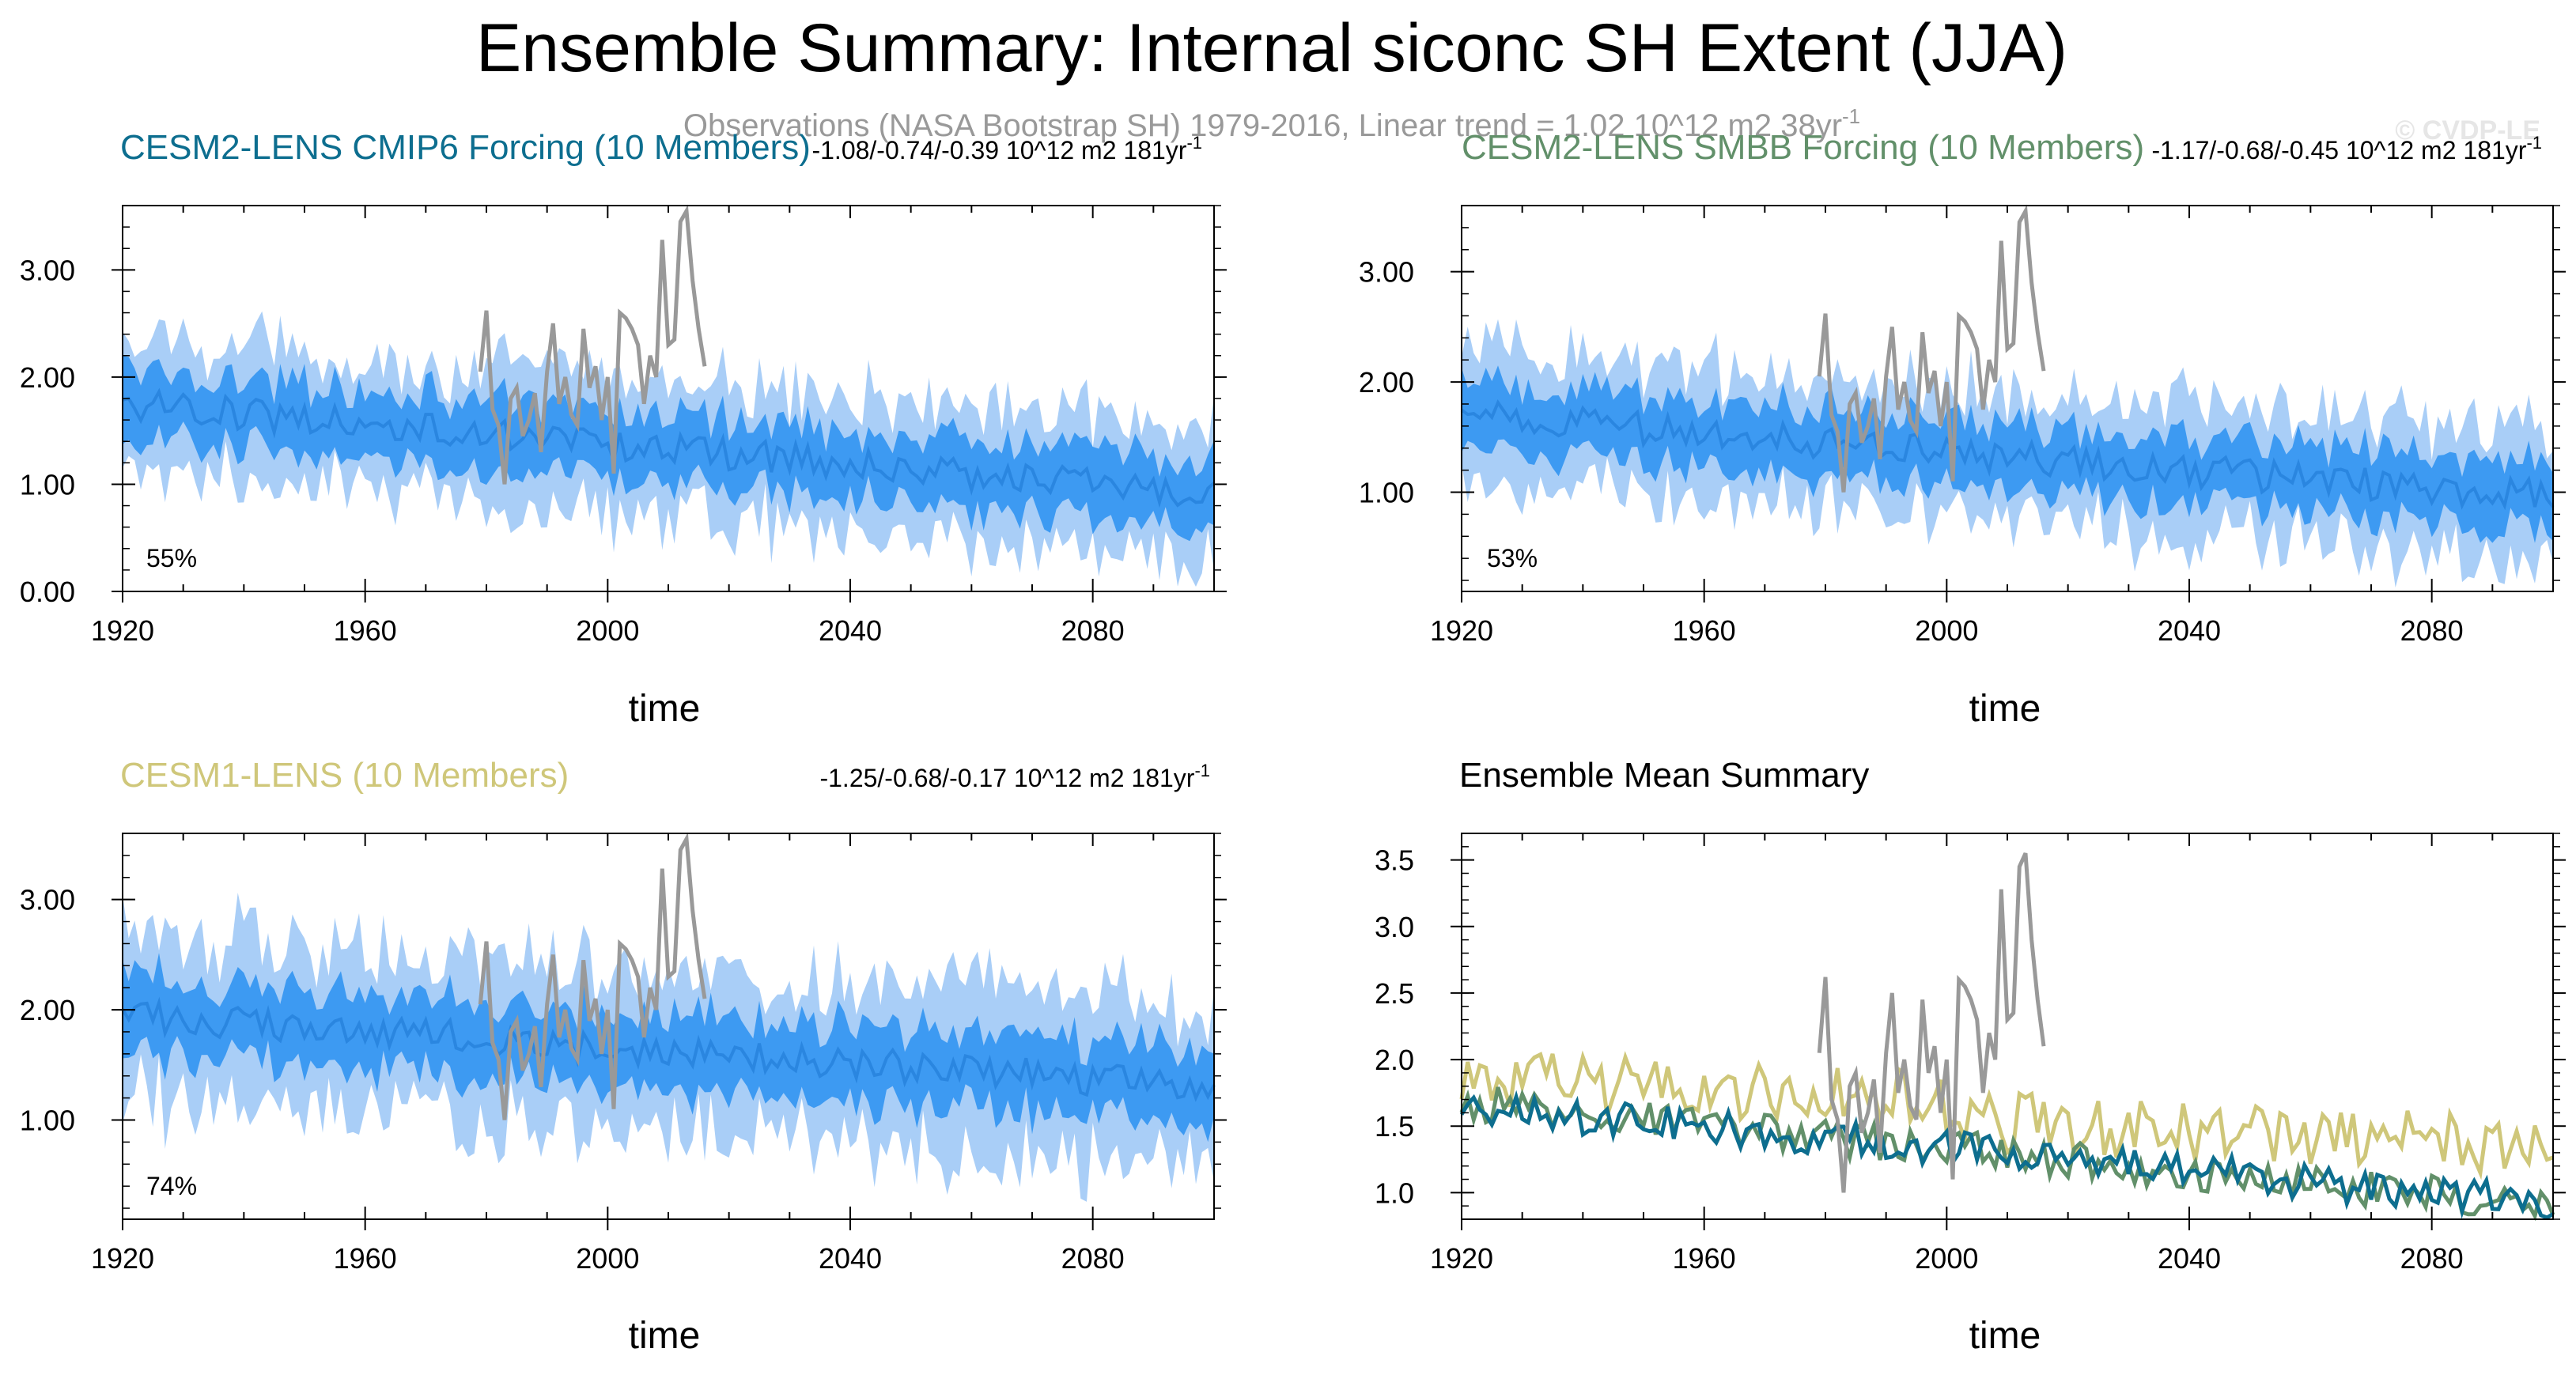 This screenshot has width=2576, height=1375. What do you see at coordinates (1015, 776) in the screenshot?
I see `trend-label: -1.25/-0.68/-0.17 10^12 m2 181yr-1` at bounding box center [1015, 776].